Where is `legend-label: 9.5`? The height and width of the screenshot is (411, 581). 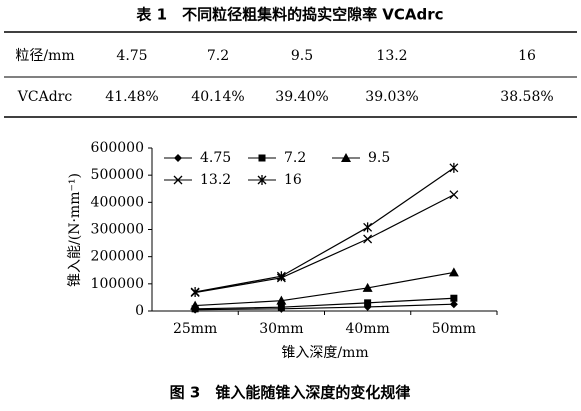 legend-label: 9.5 is located at coordinates (379, 158).